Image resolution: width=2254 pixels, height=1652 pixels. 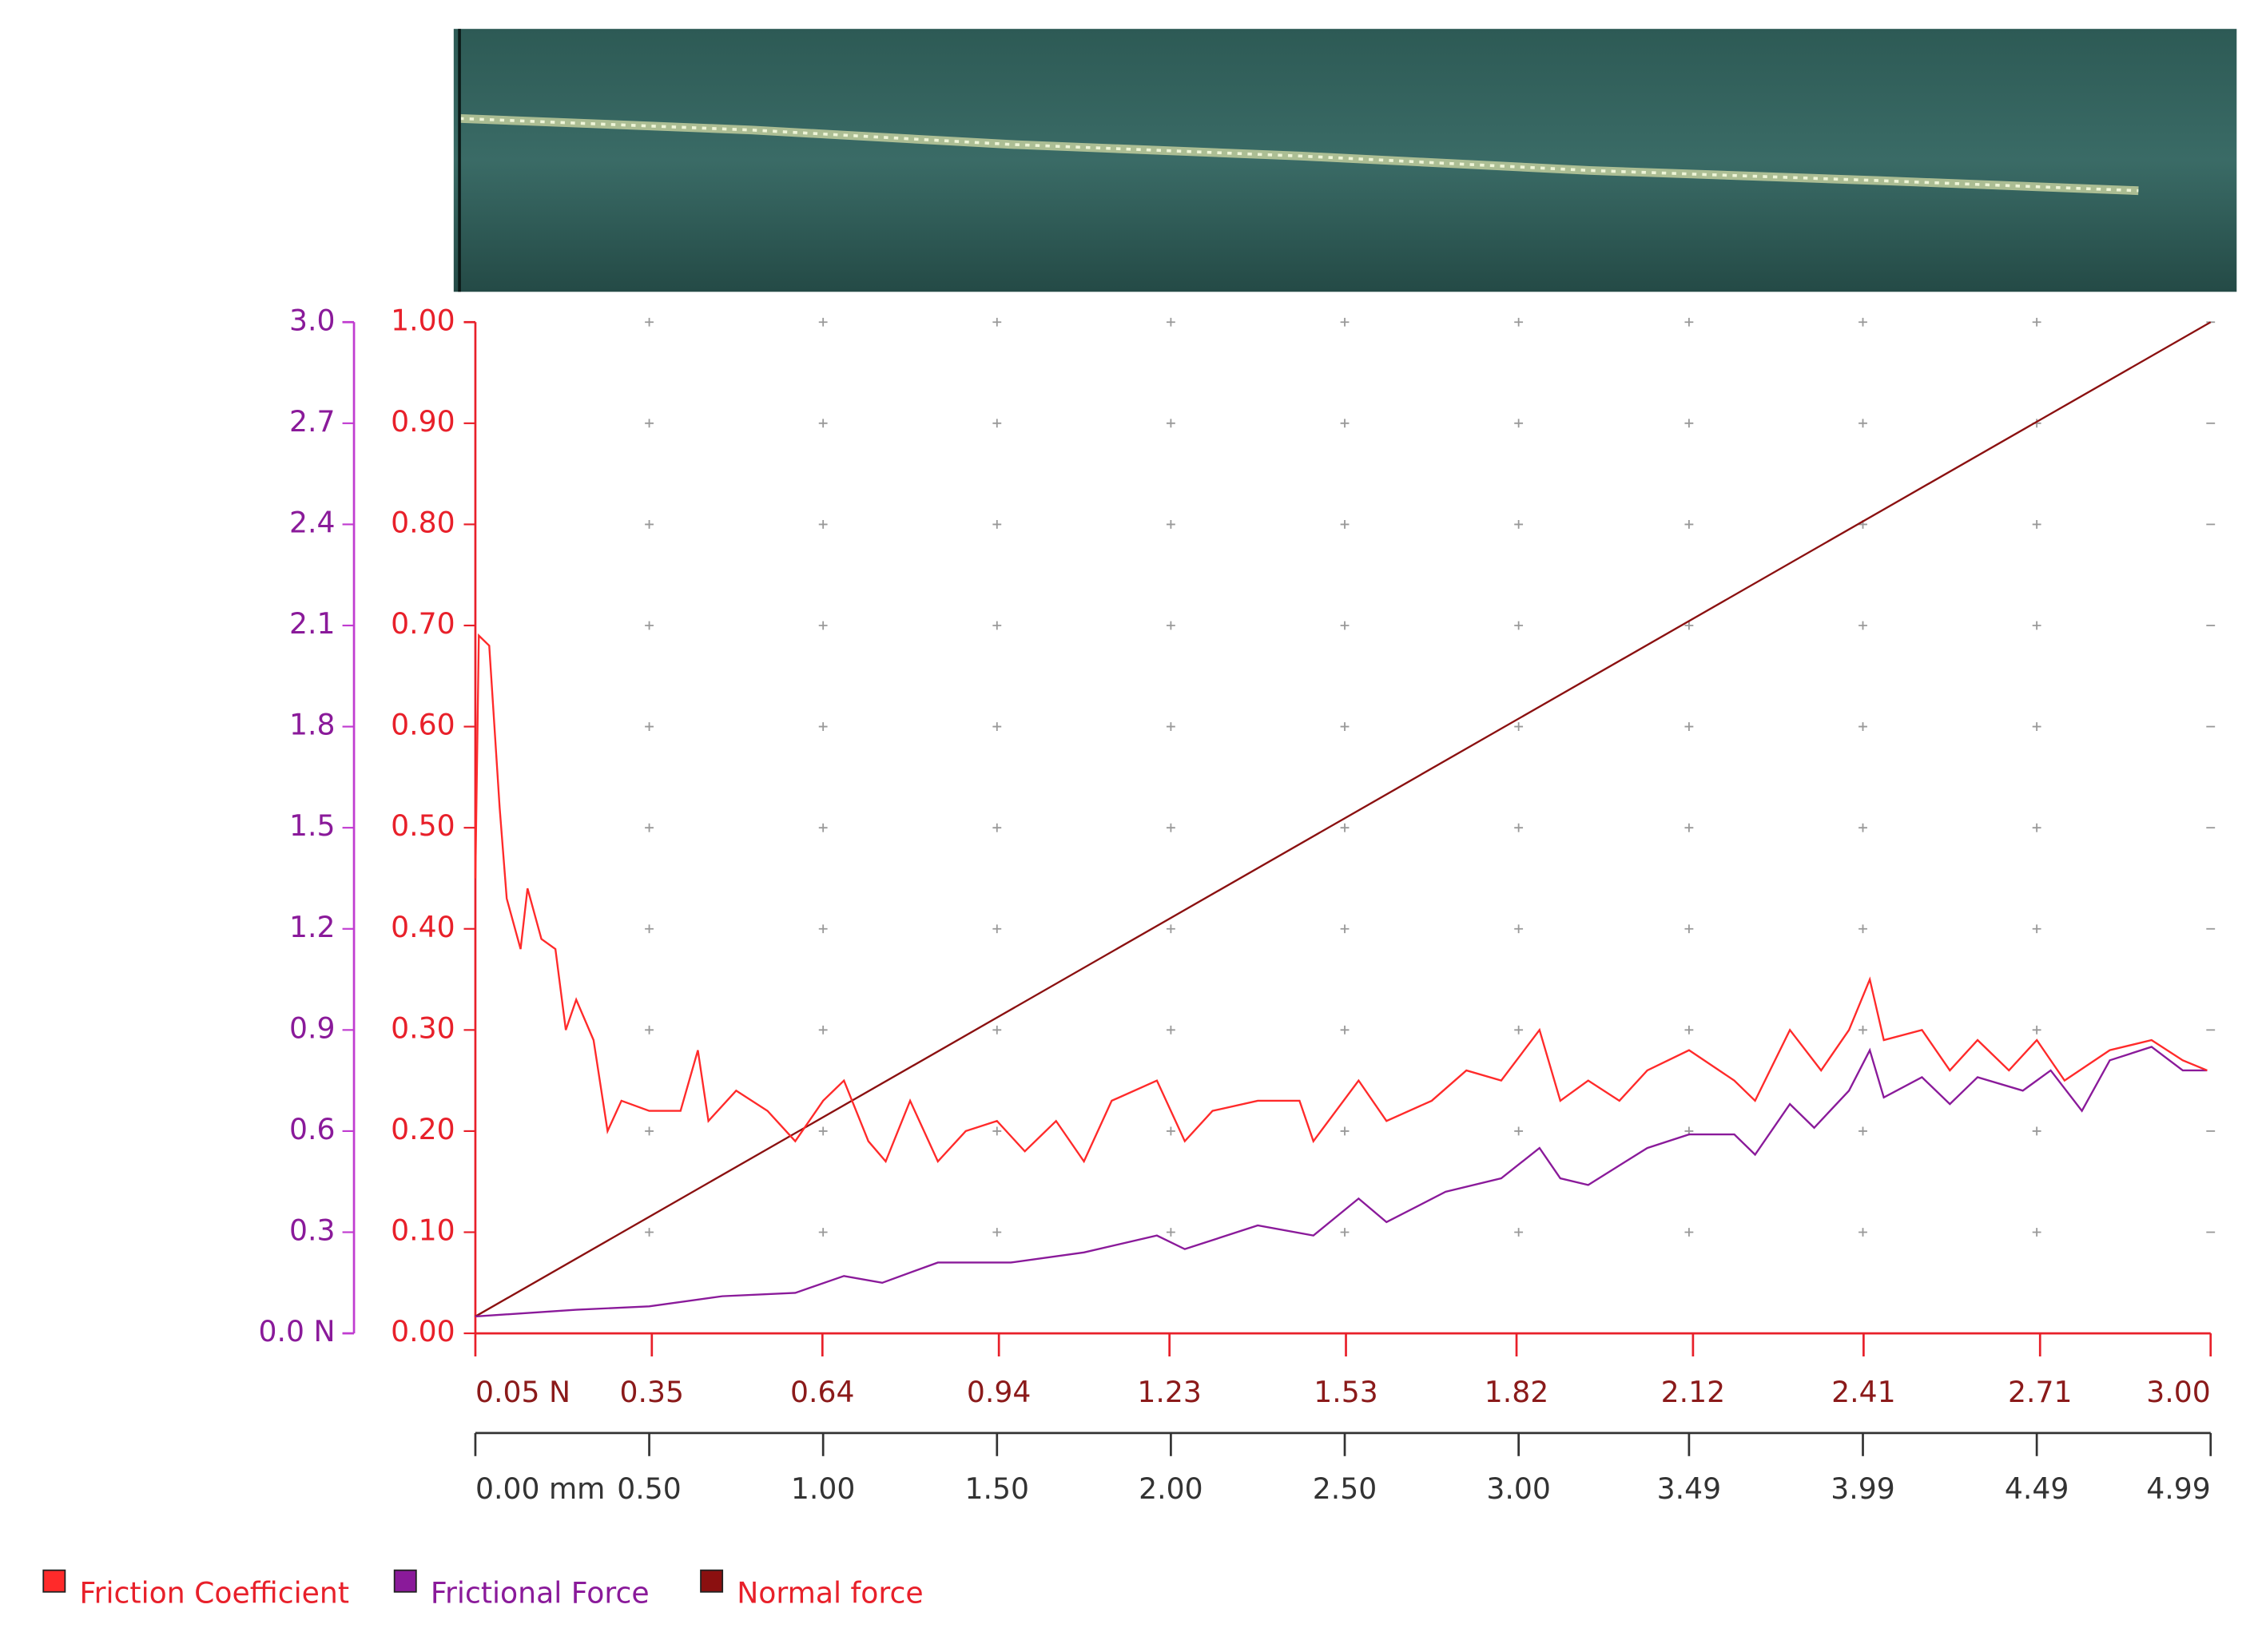 I want to click on y2-tick-label: 2.1, so click(x=312, y=623).